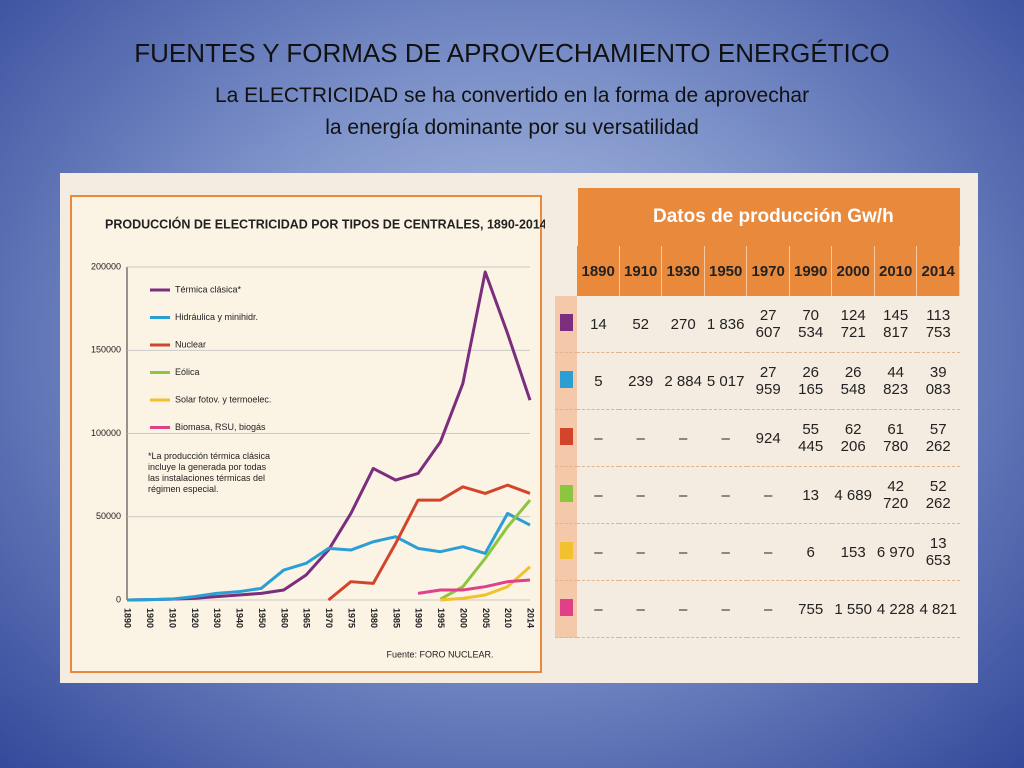  Describe the element at coordinates (683, 381) in the screenshot. I see `table-cell: 2 884` at that location.